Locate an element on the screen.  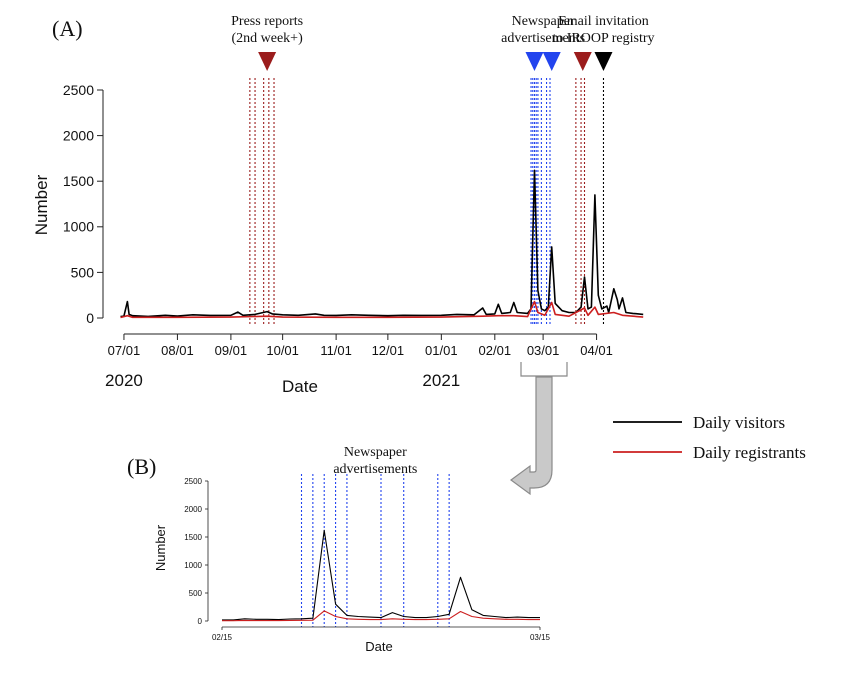
panel-a-ylabel: Number is located at coordinates (41, 204).